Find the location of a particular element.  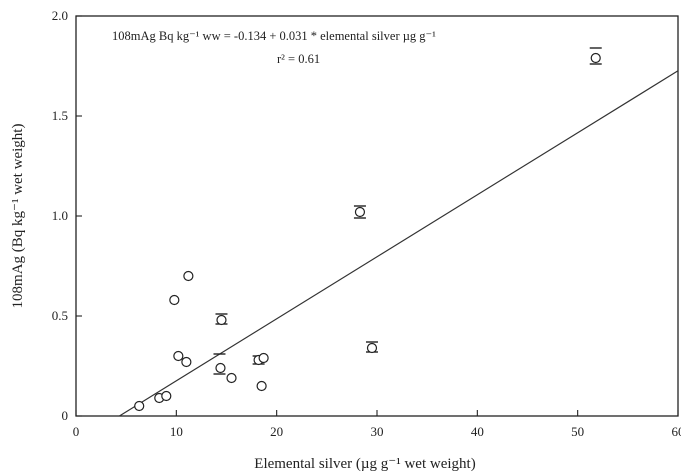

y-tick-label: 2.0 is located at coordinates (60, 15).